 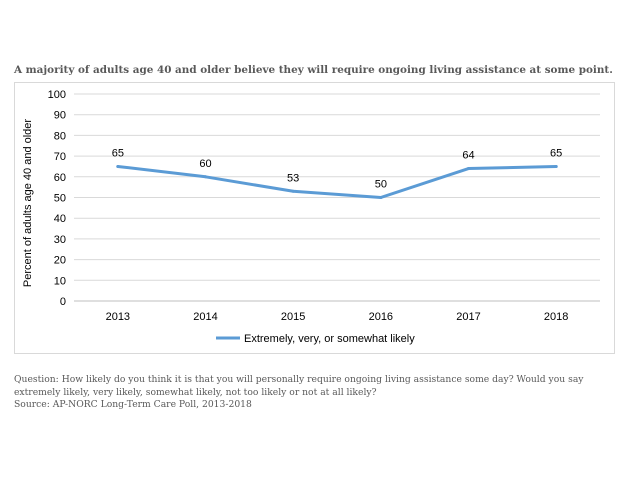 What do you see at coordinates (293, 178) in the screenshot?
I see `data-label: 53` at bounding box center [293, 178].